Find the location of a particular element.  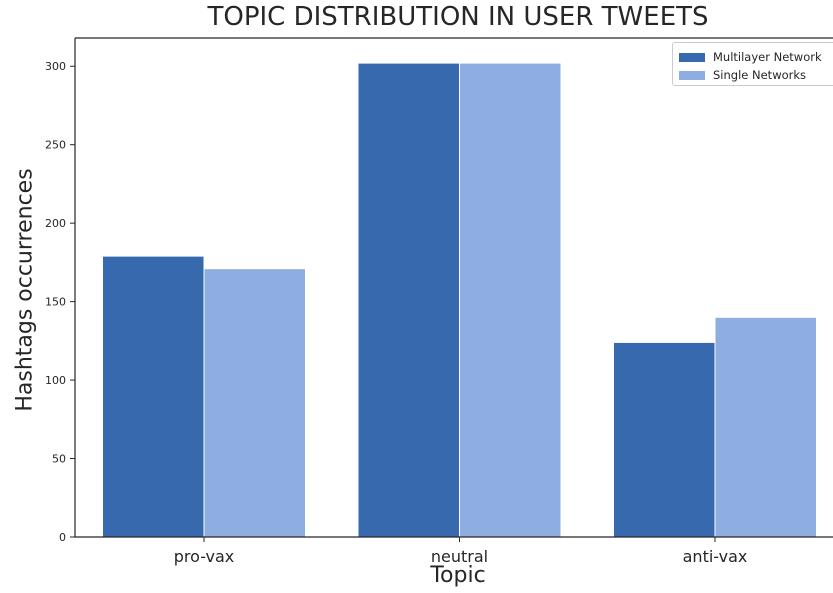

y-tick-label: 50 is located at coordinates (59, 459).